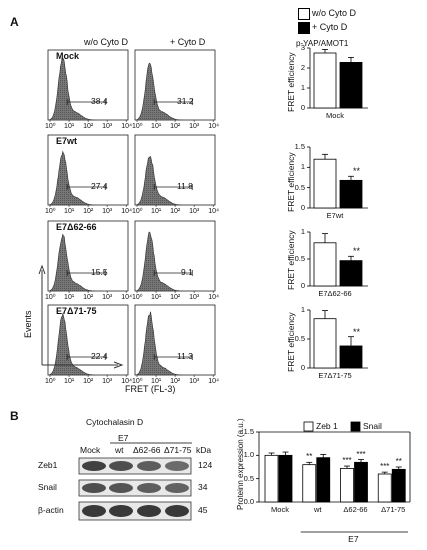 The image size is (427, 550). Describe the element at coordinates (299, 187) in the screenshot. I see `y-tick-label: 0.5` at that location.